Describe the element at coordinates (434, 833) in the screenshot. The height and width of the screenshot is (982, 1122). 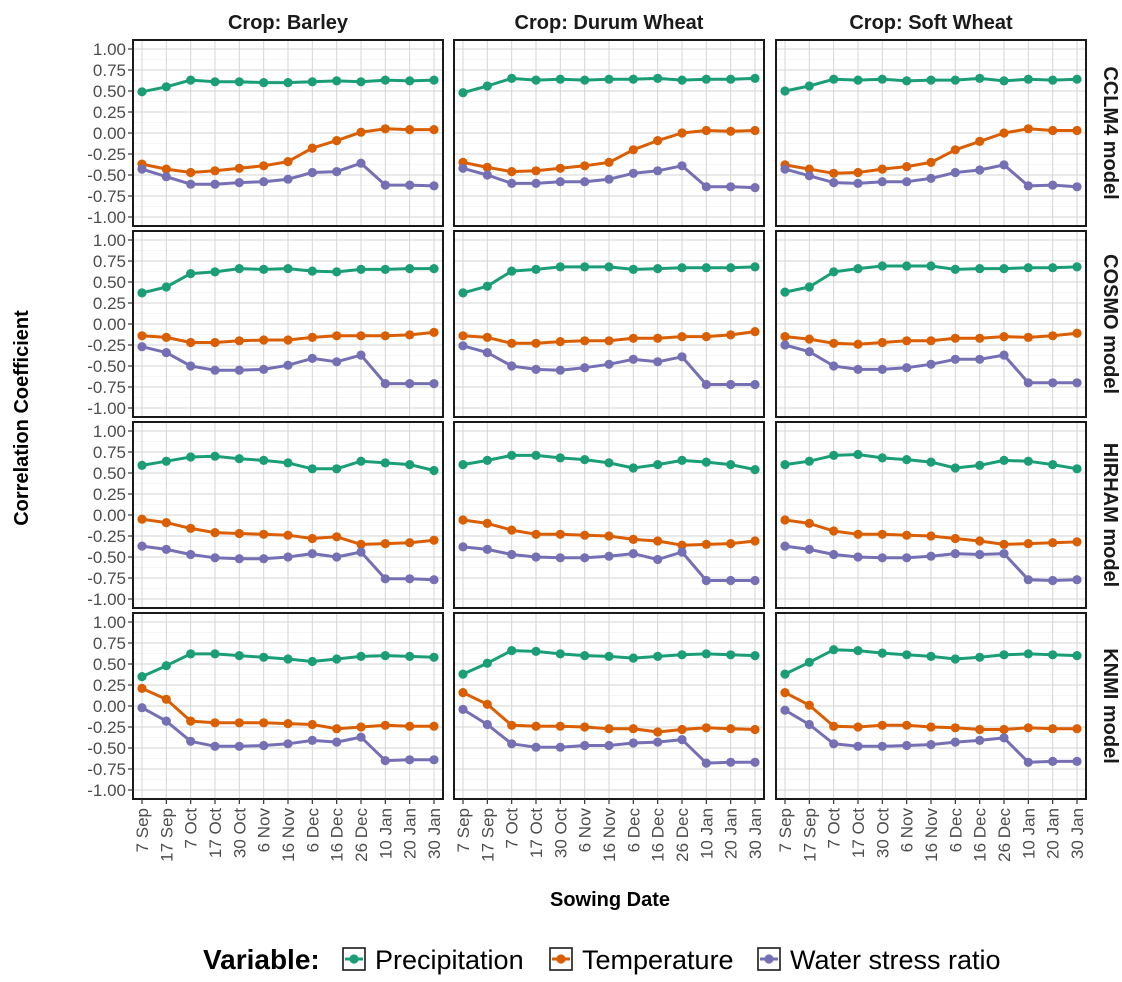
I see `x-tick-label: 30 Jan` at that location.